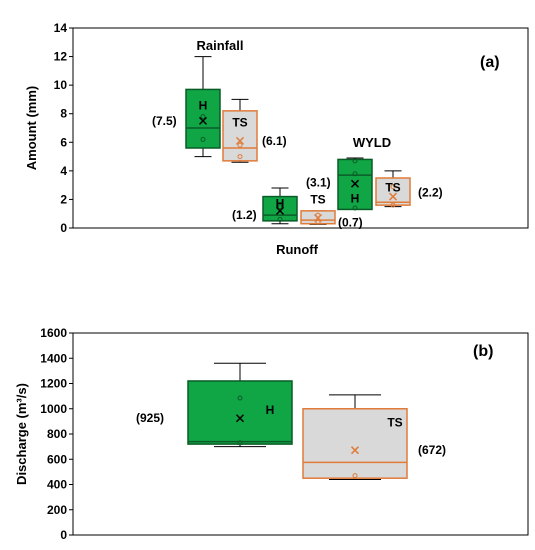  Describe the element at coordinates (57, 510) in the screenshot. I see `y-tick-label: 200` at that location.